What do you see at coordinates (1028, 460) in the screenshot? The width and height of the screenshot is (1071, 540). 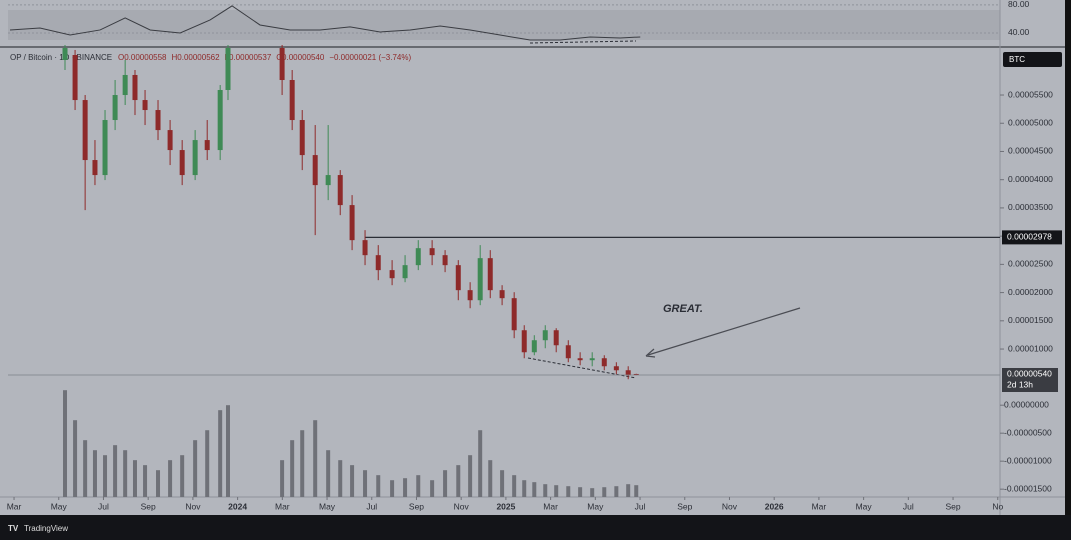 I see `volume-tick-label: -0.00001000` at bounding box center [1028, 460].